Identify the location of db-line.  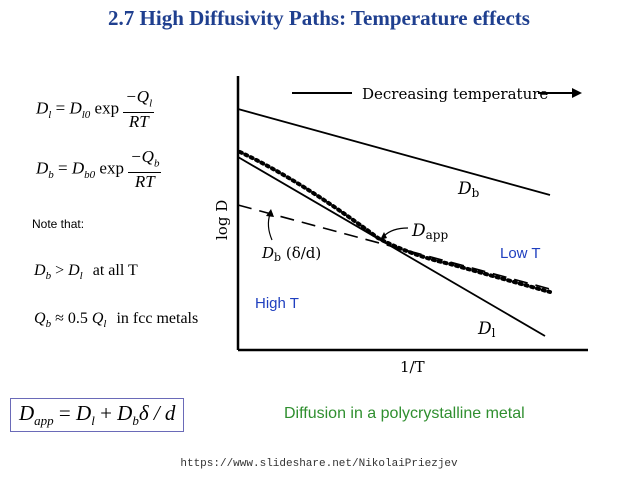
(394, 152).